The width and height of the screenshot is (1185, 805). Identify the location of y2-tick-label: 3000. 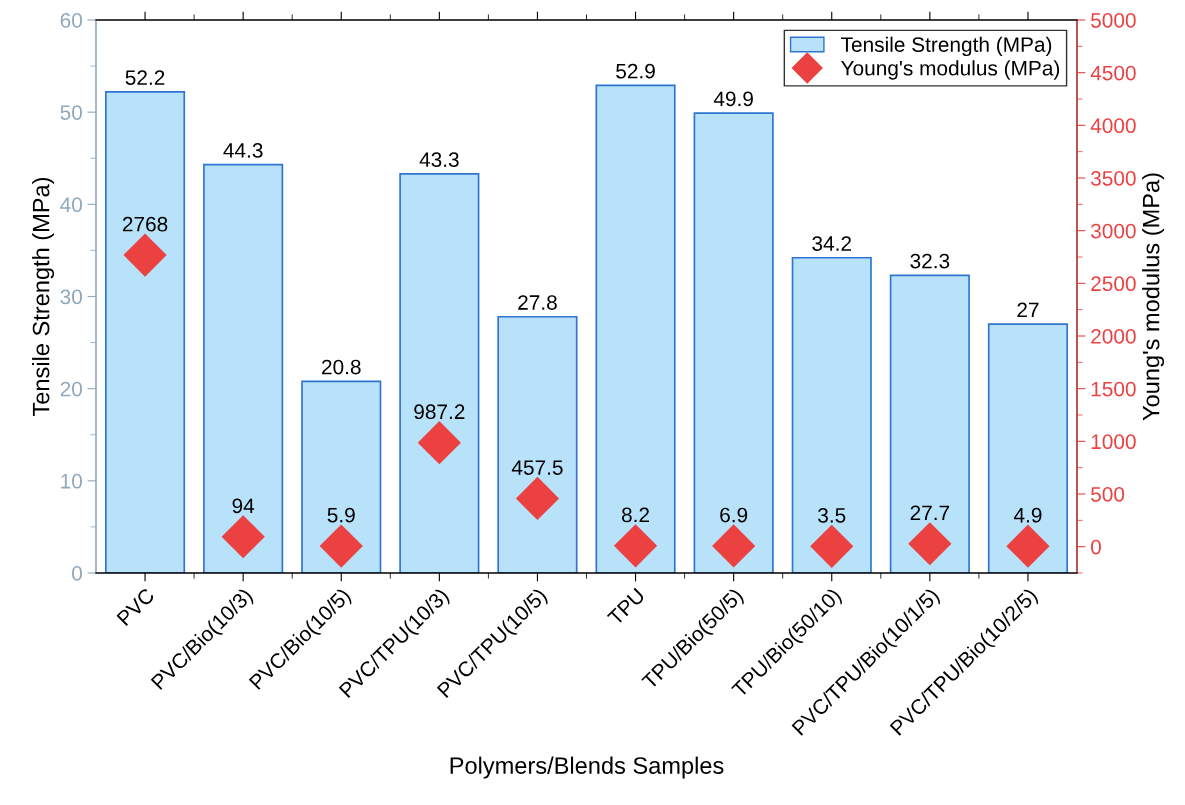
(1113, 231).